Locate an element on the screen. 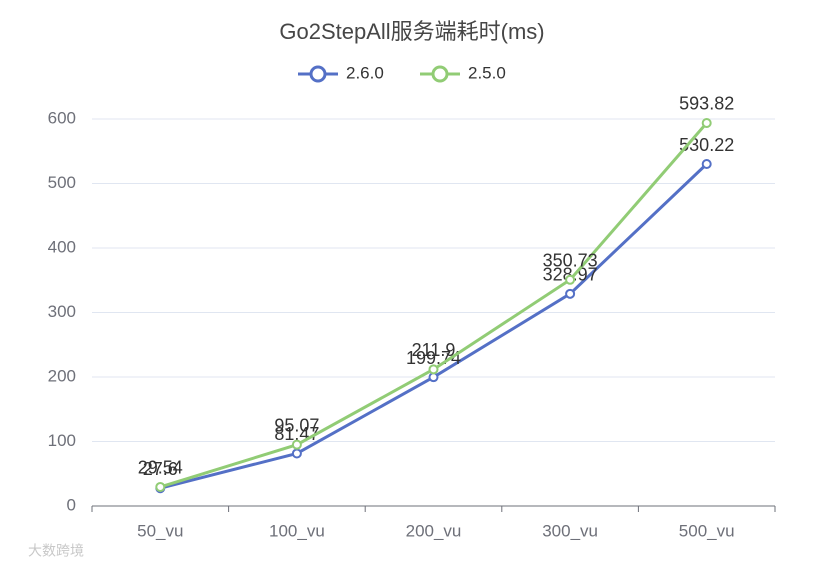  value-label: 199.74 is located at coordinates (433, 358).